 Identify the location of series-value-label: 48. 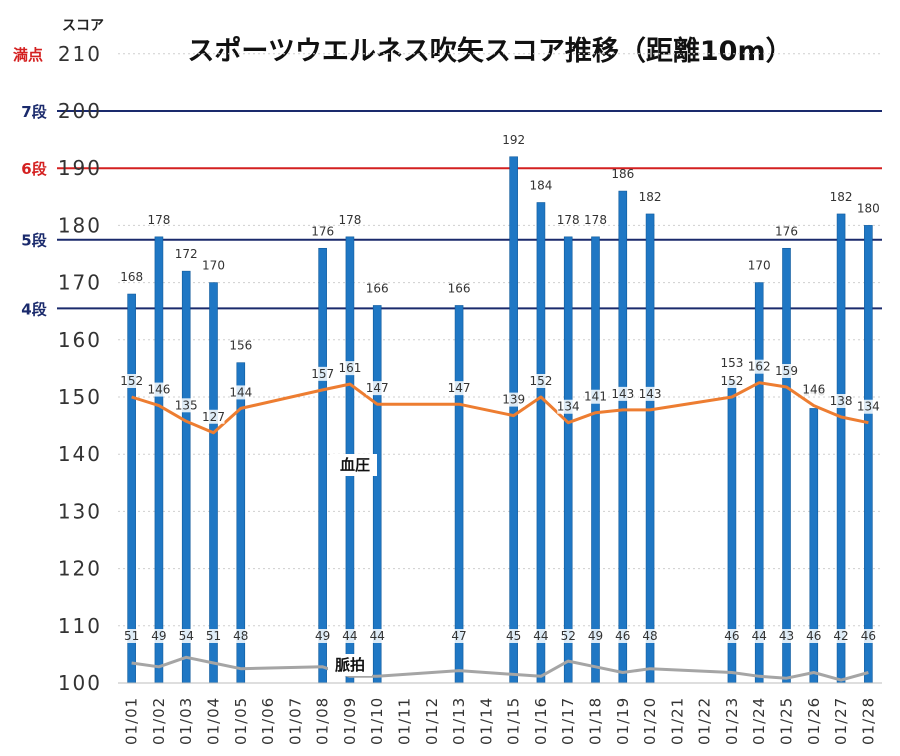
(649, 636).